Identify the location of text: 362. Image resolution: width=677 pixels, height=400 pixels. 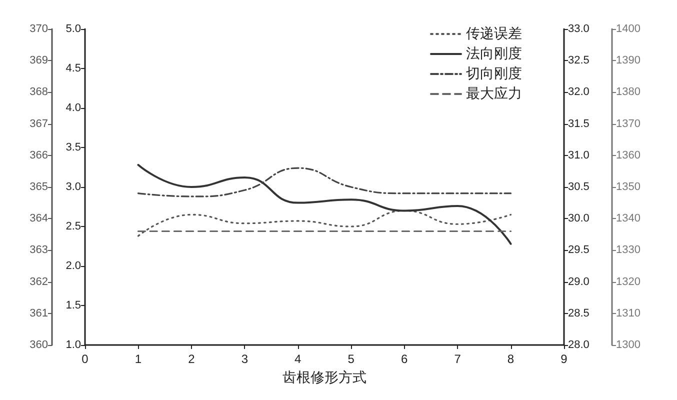
(39, 282).